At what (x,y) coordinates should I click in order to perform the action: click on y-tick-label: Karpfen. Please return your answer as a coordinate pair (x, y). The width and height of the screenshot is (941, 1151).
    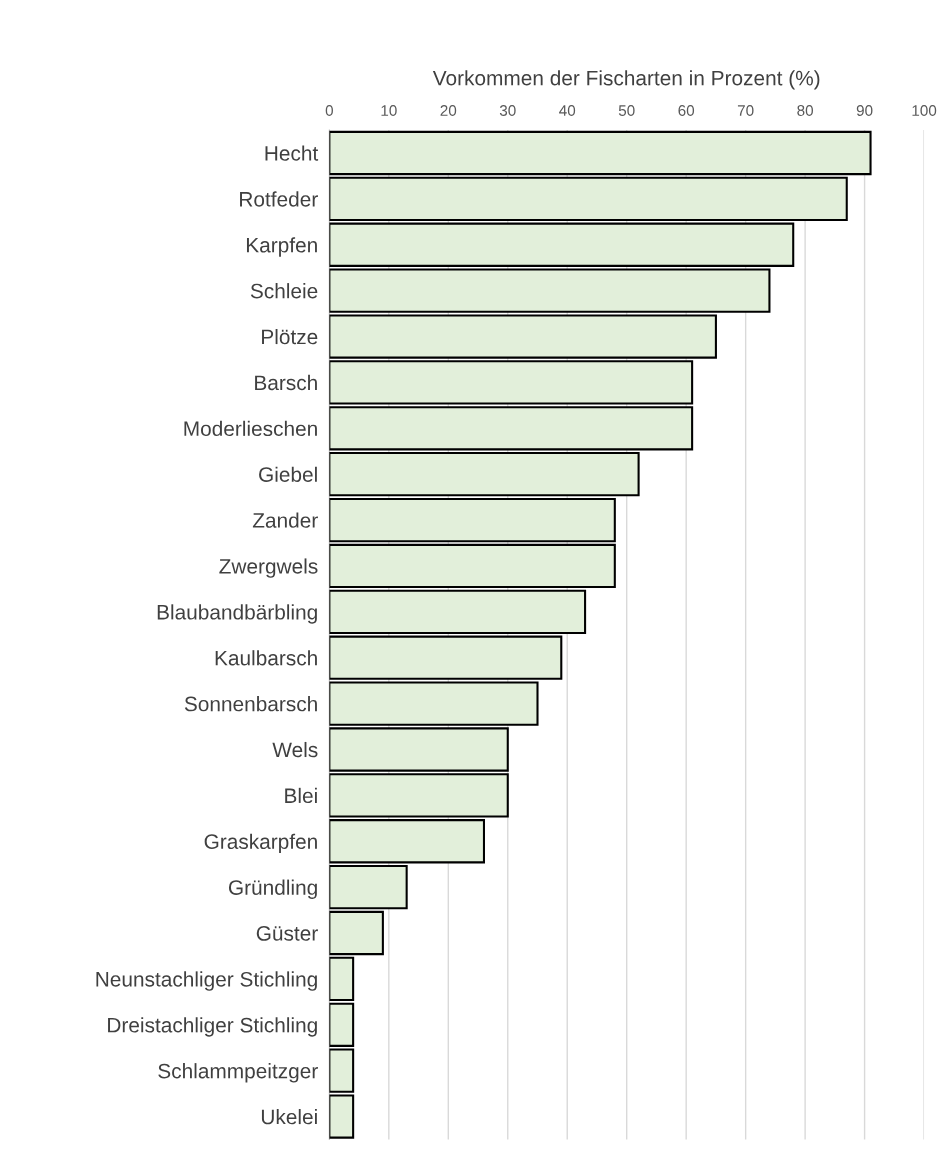
    Looking at the image, I should click on (281, 247).